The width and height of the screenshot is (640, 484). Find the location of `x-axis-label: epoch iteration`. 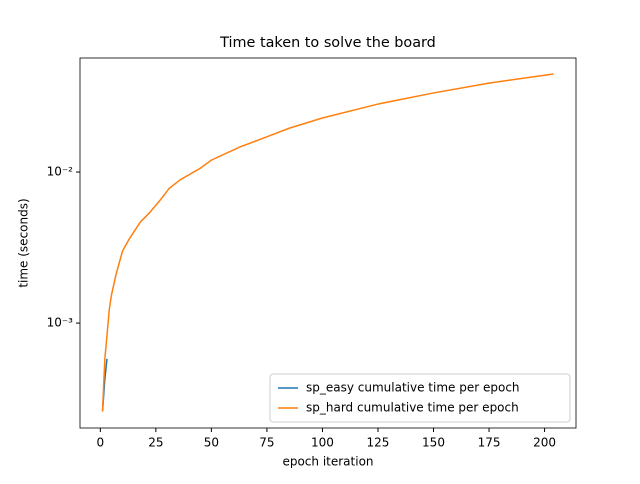

x-axis-label: epoch iteration is located at coordinates (327, 462).